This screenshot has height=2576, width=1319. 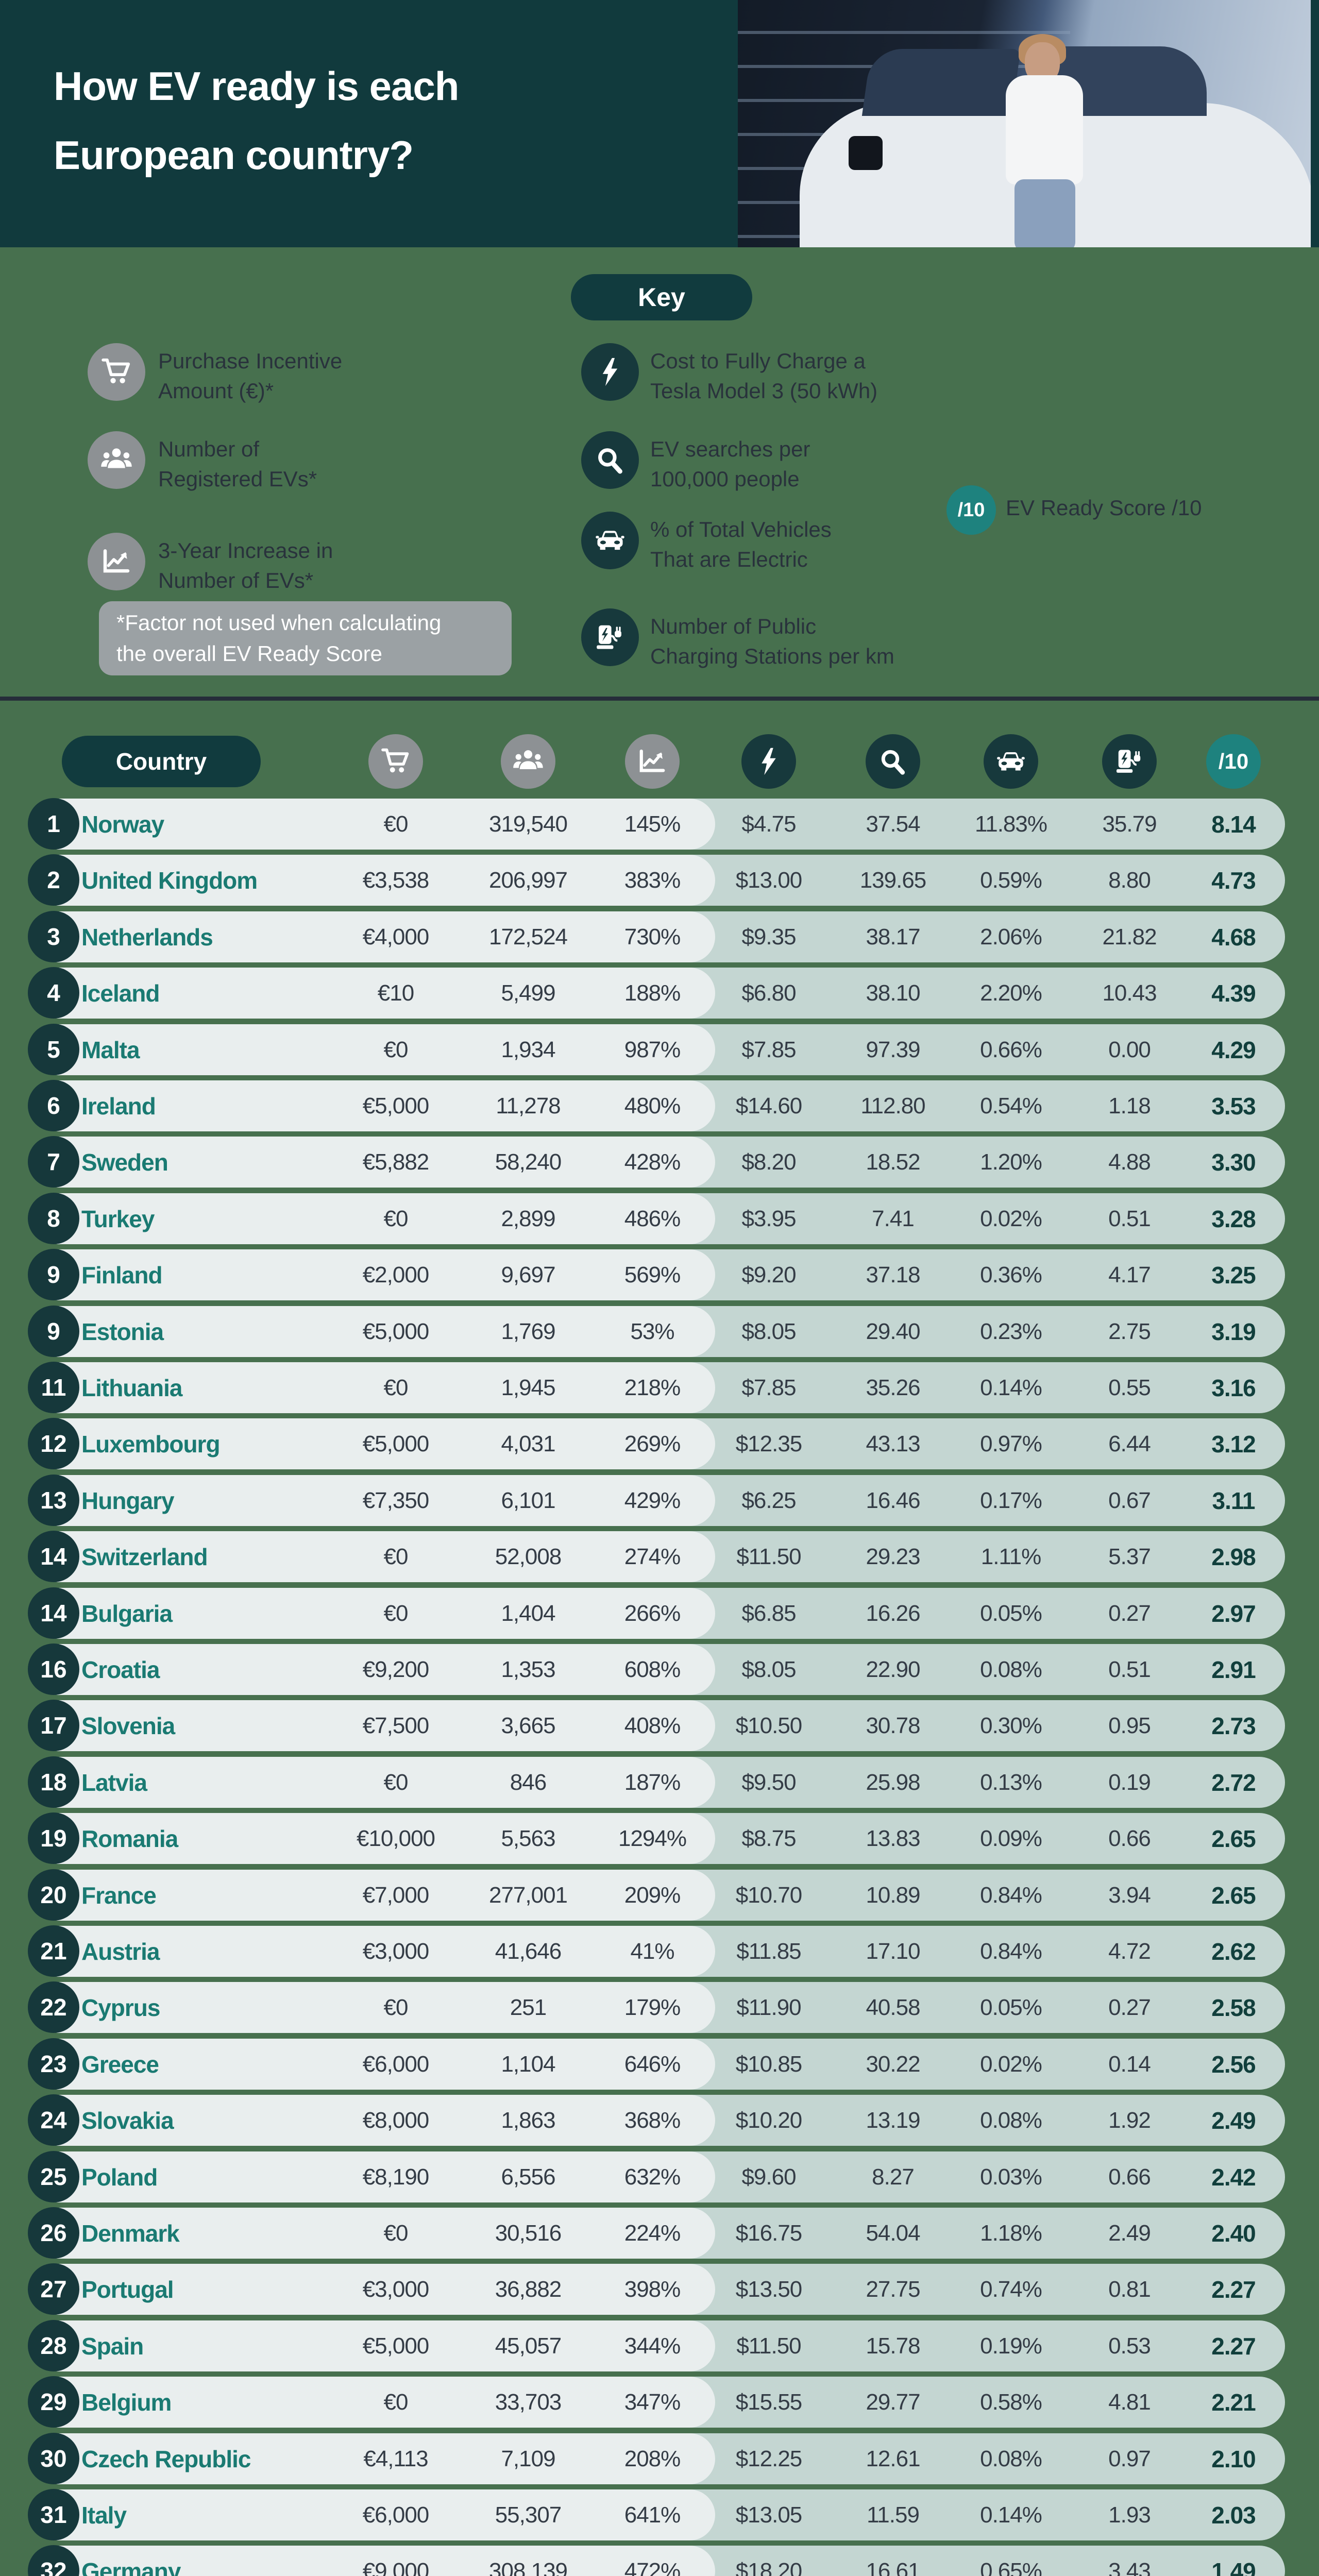 I want to click on cell-value: $10.20, so click(x=769, y=2120).